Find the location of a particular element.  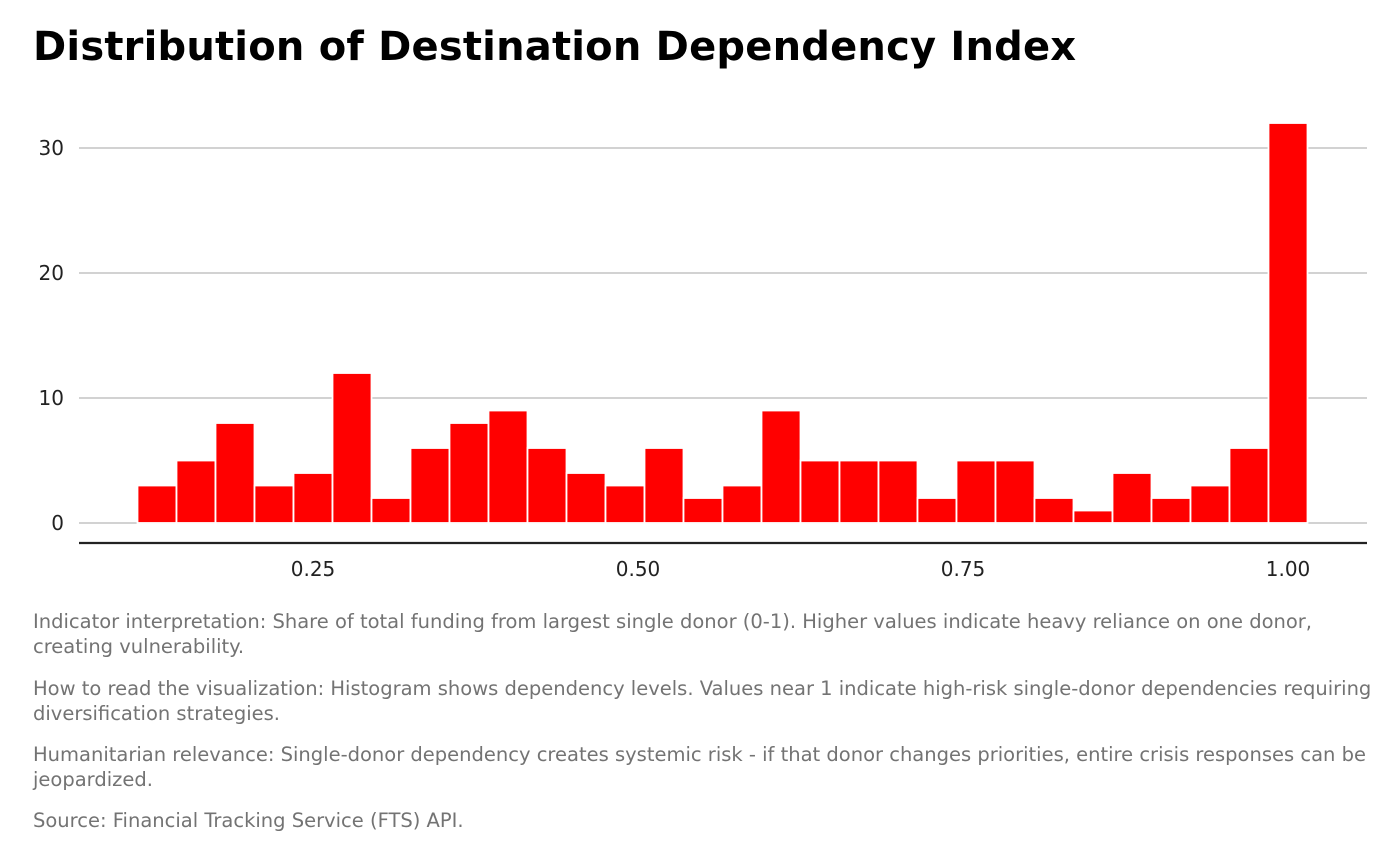

y-axis-ticks: 0 10 20 30 is located at coordinates (51, 335).